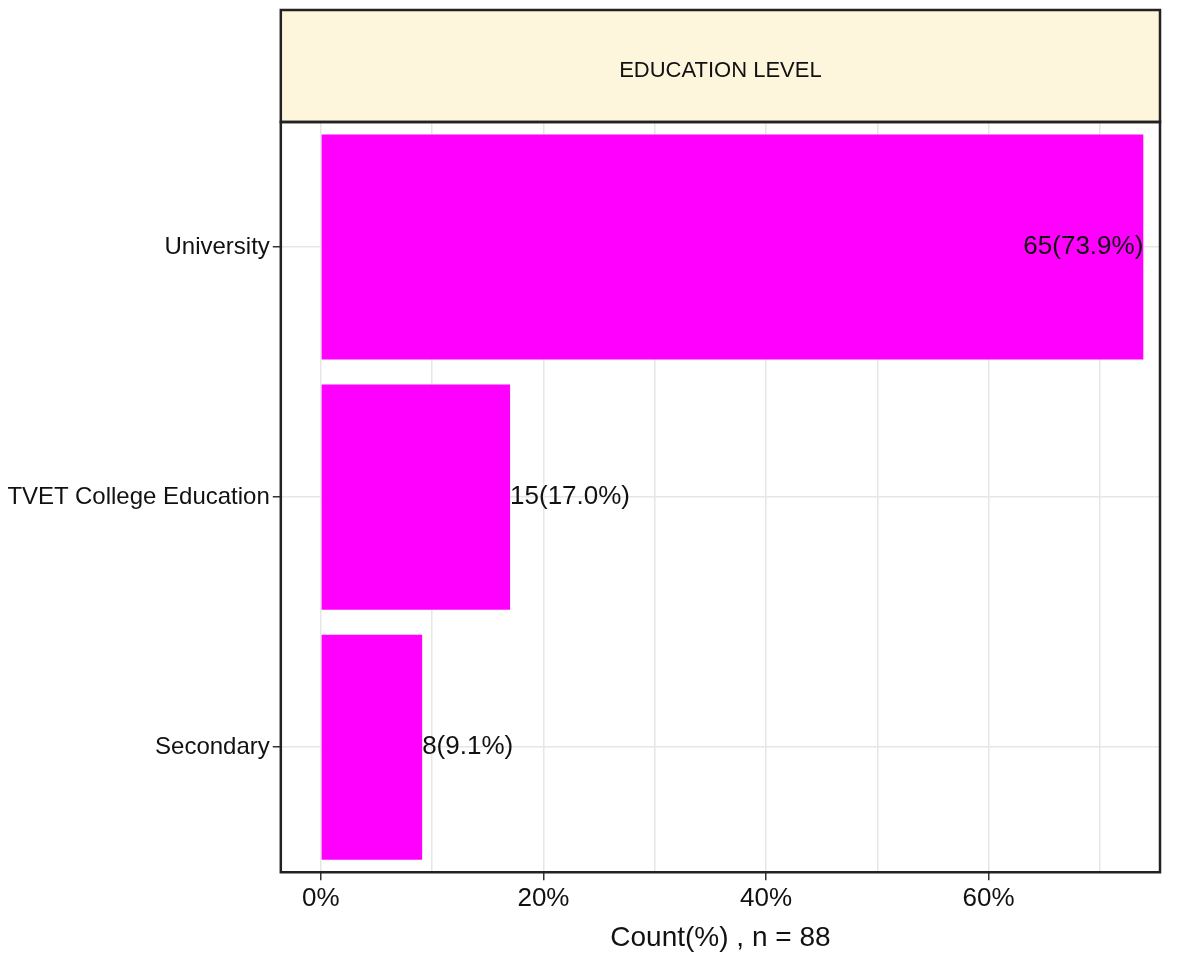 The height and width of the screenshot is (967, 1178). I want to click on data-label: 15(17.0%), so click(570, 495).